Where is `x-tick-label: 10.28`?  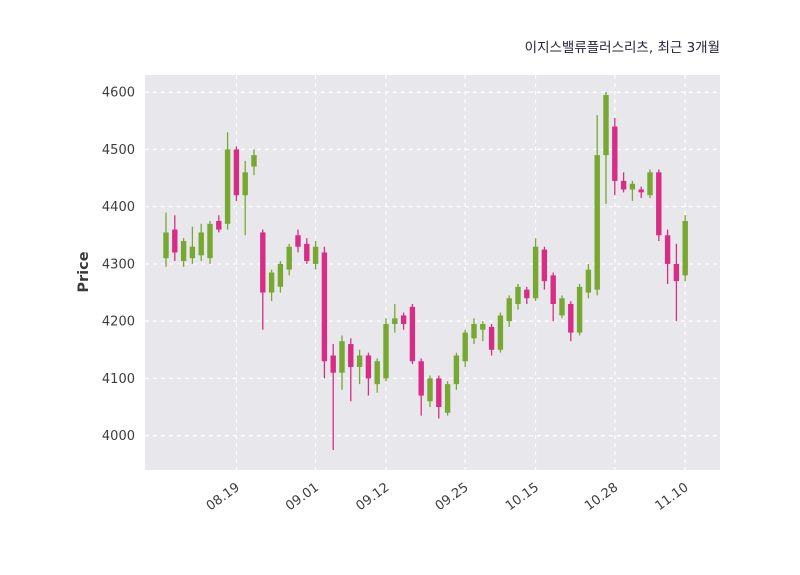
x-tick-label: 10.28 is located at coordinates (601, 497).